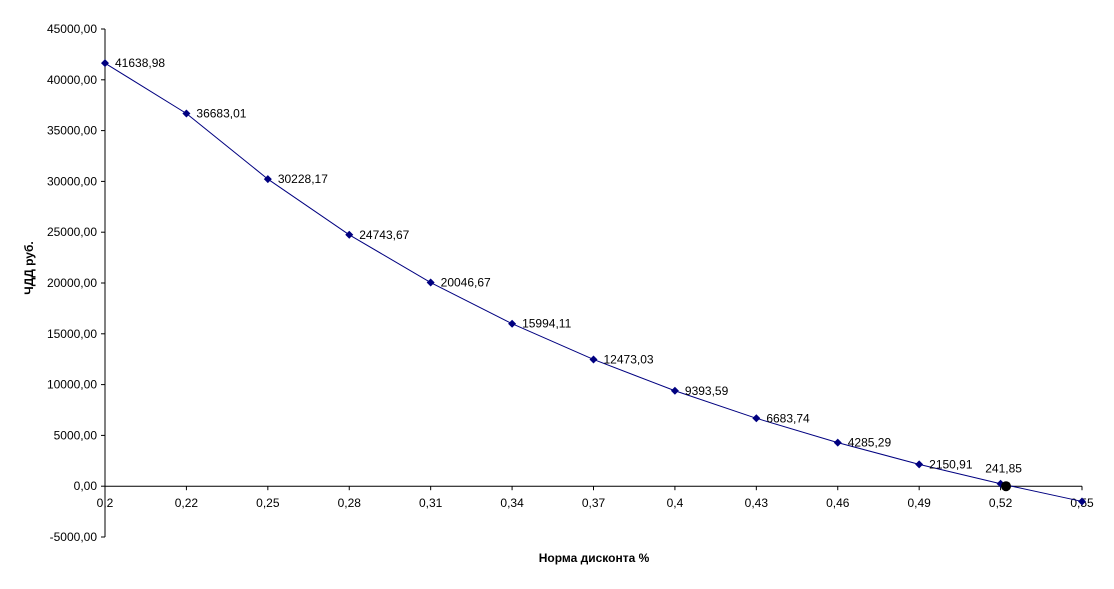 The height and width of the screenshot is (589, 1114). Describe the element at coordinates (29, 267) in the screenshot. I see `y-axis-title: ЧДД руб.` at that location.